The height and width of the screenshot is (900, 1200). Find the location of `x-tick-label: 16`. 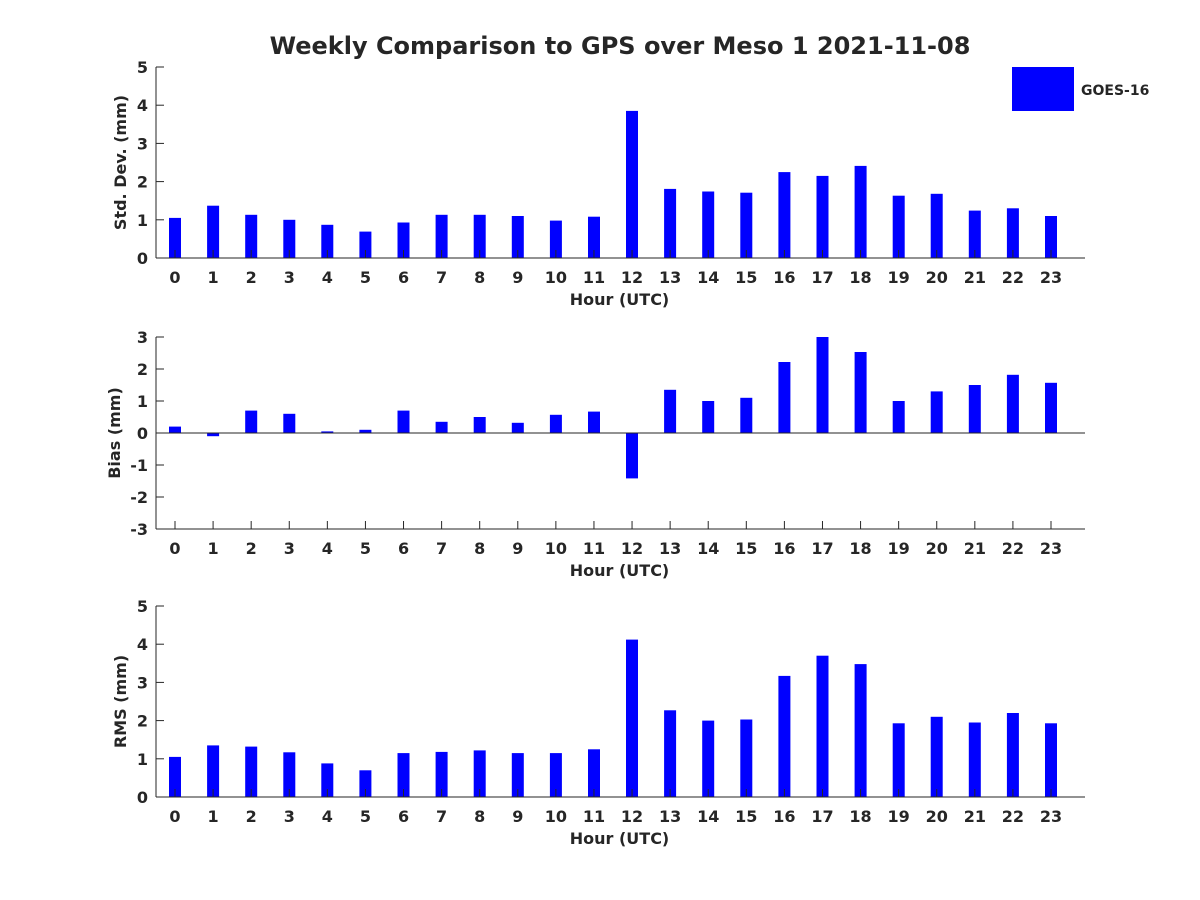

x-tick-label: 16 is located at coordinates (784, 816).